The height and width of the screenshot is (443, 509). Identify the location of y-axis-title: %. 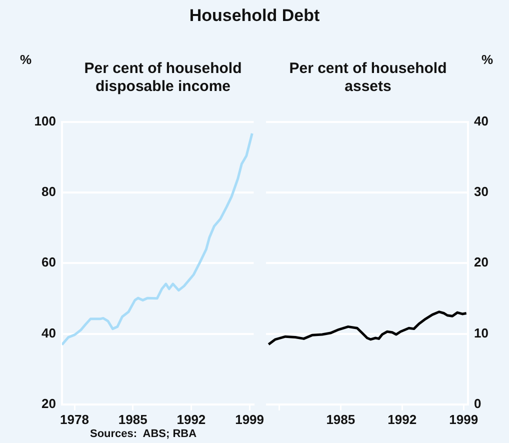
(26, 59).